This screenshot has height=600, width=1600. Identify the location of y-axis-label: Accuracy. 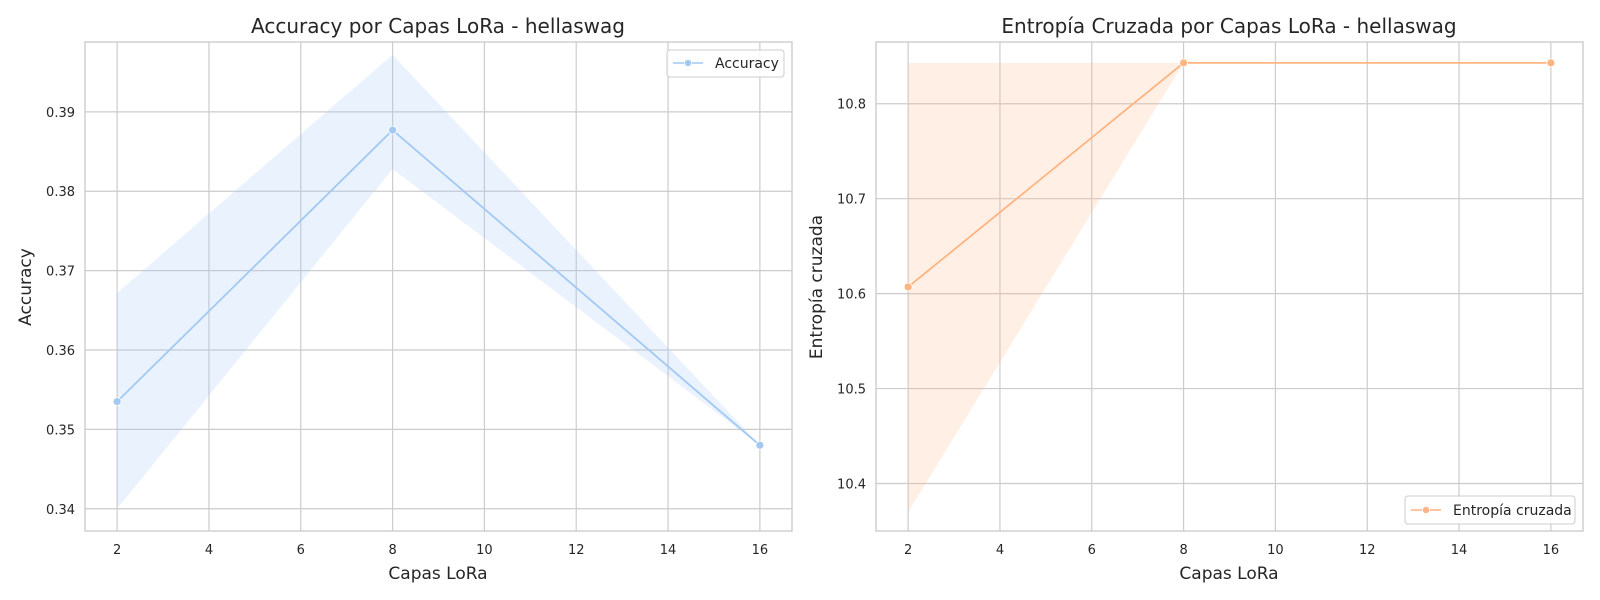
(26, 287).